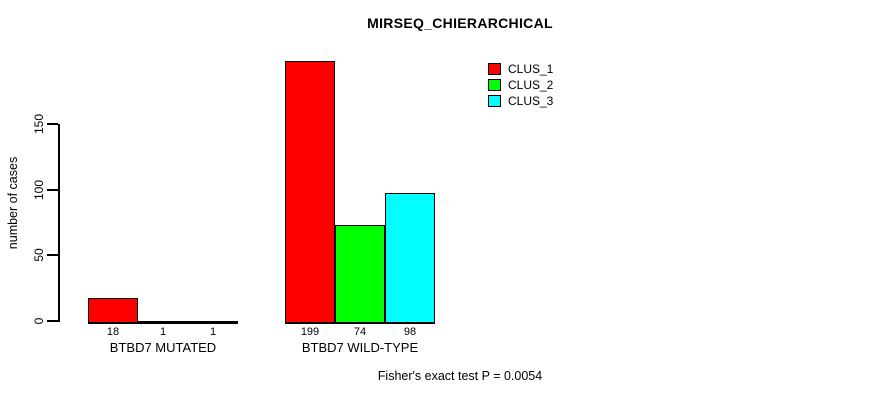  What do you see at coordinates (113, 311) in the screenshot?
I see `bar-clus-1-btbd7-mutated` at bounding box center [113, 311].